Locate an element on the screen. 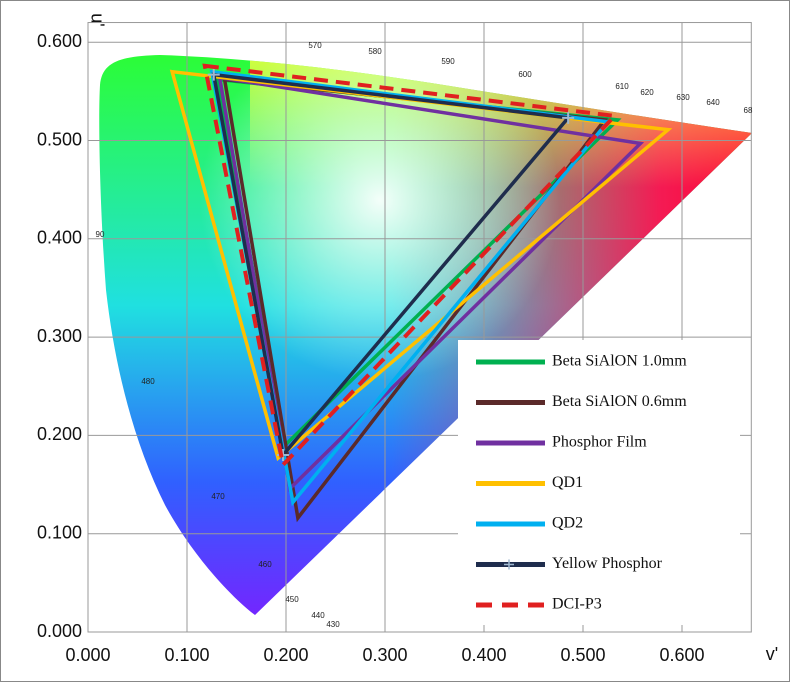  x-tick-label: 0.100 is located at coordinates (186, 655).